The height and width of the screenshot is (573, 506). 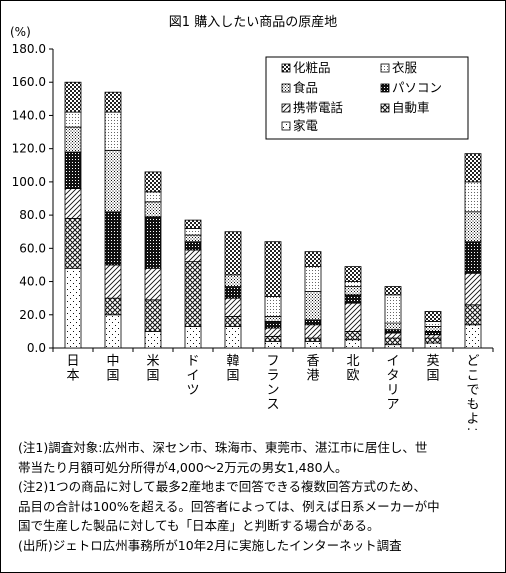 What do you see at coordinates (253, 22) in the screenshot?
I see `chart-title: 図1 購入したい商品の原産地` at bounding box center [253, 22].